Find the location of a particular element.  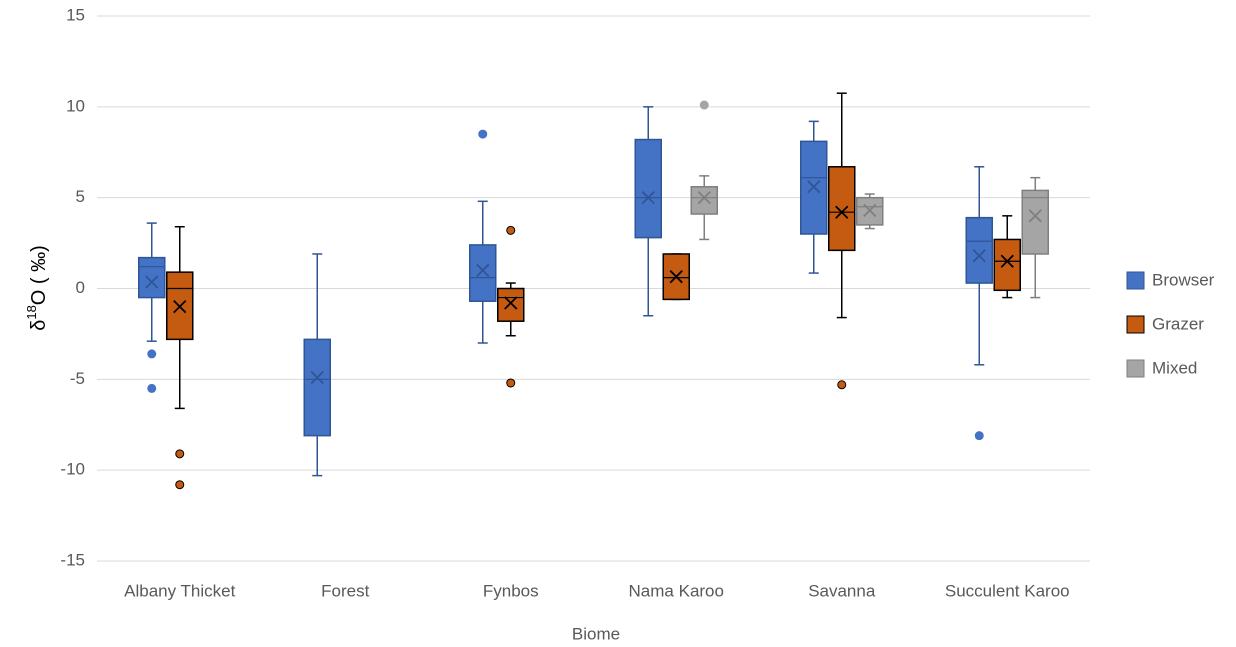

y-axis-label: δ18O ( ‰) is located at coordinates (37, 288).